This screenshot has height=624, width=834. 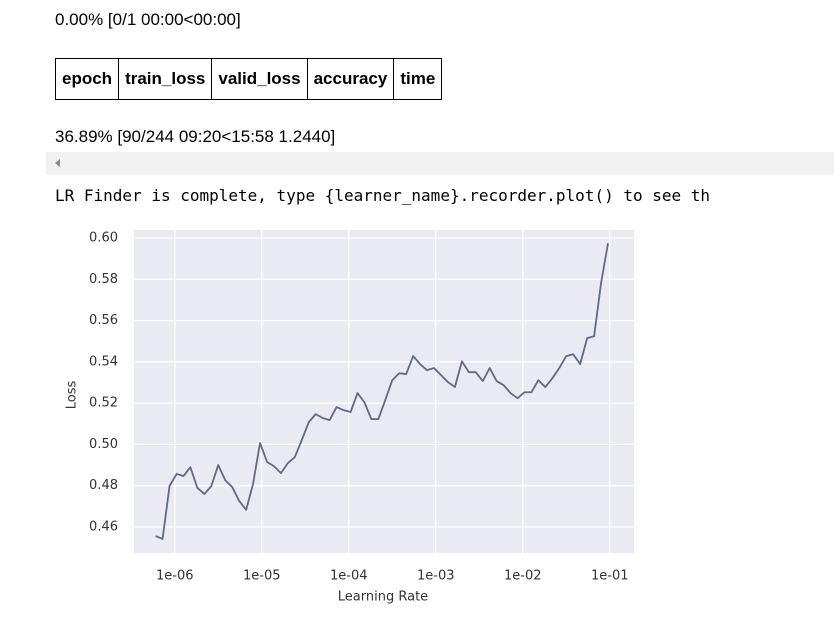 I want to click on scroll-left-arrow, so click(x=57, y=163).